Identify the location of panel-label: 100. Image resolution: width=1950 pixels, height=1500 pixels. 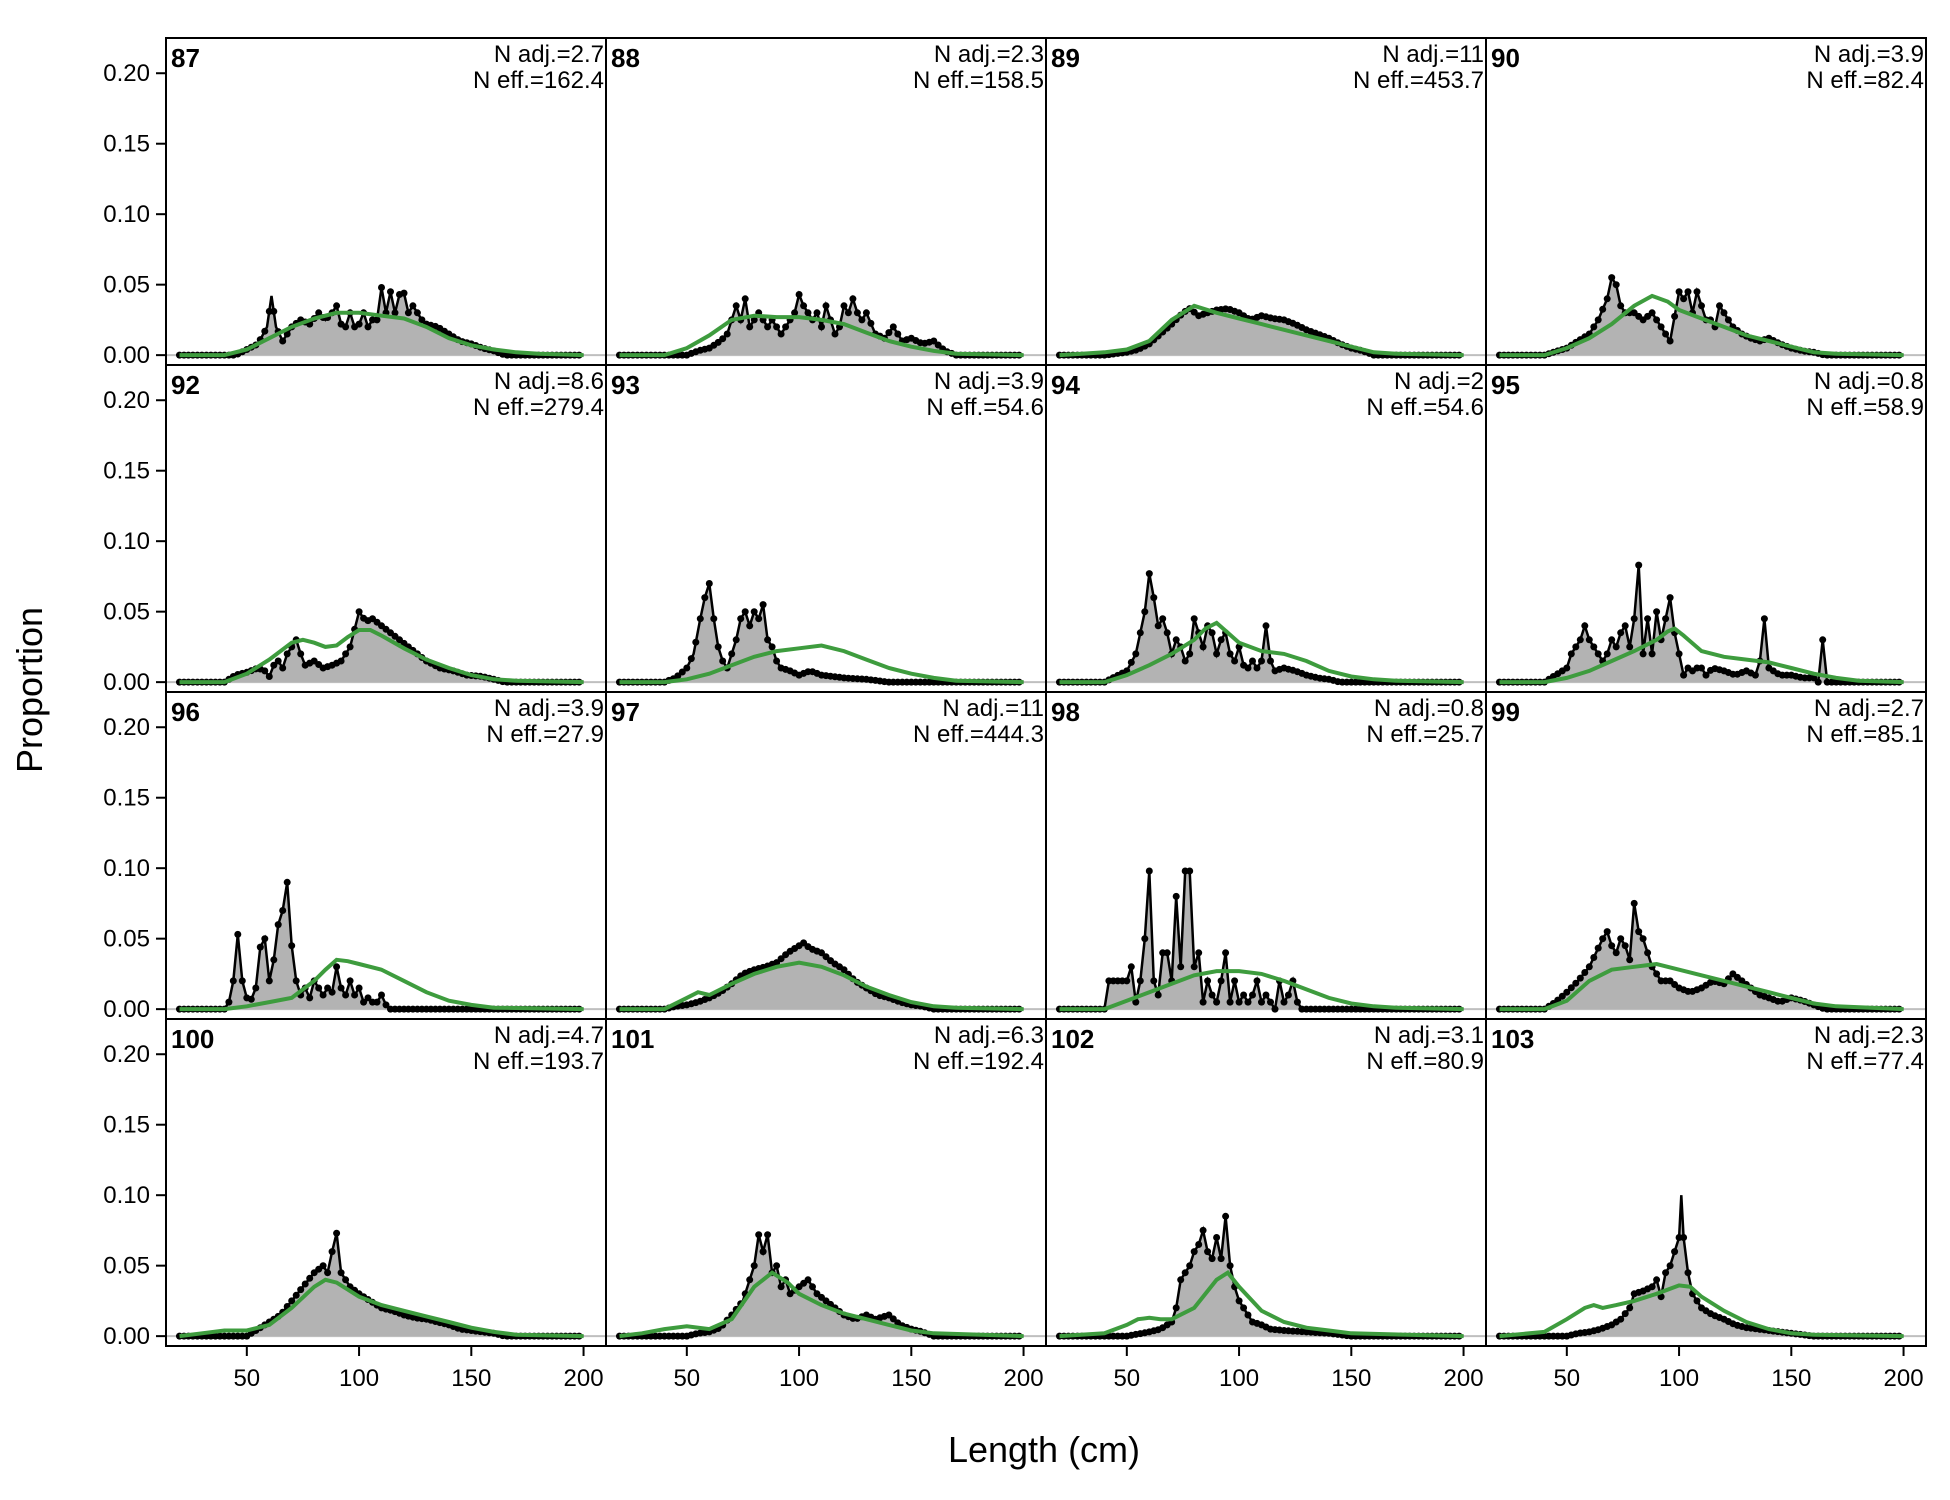
(192, 1039).